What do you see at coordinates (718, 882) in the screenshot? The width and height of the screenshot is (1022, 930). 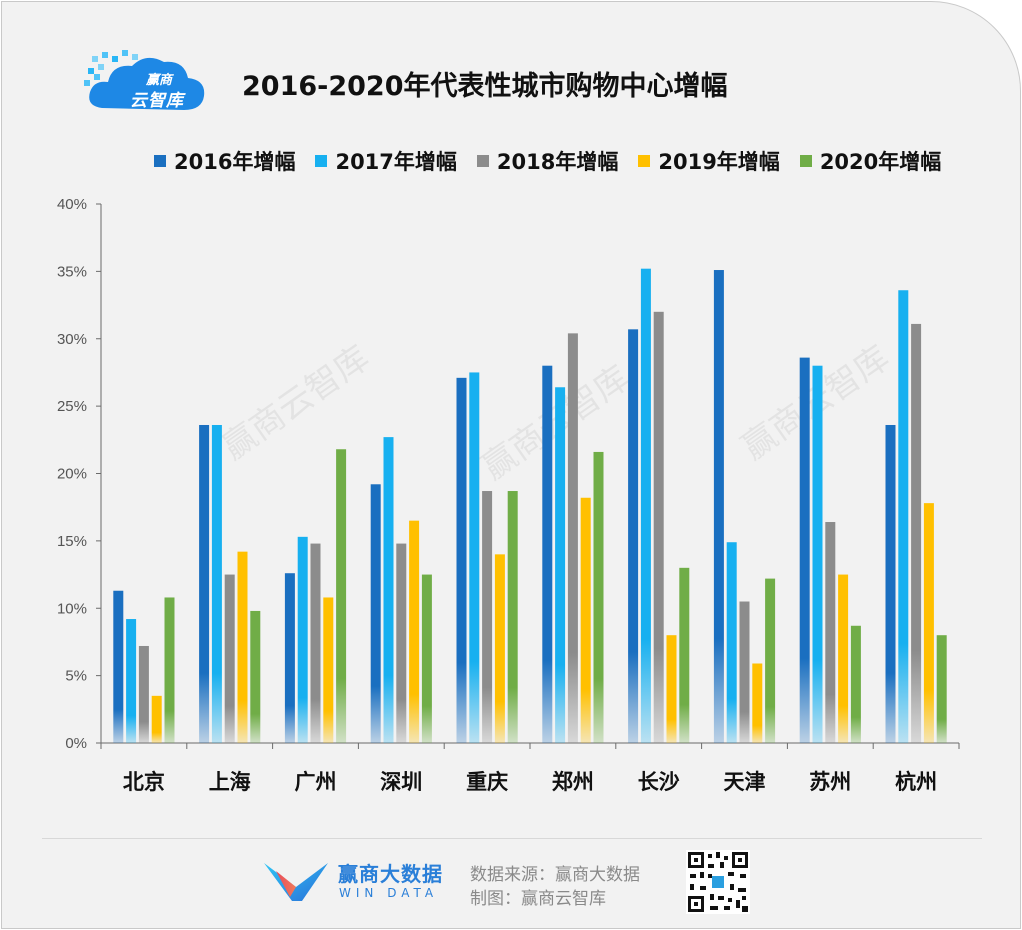 I see `qr-code-icon` at bounding box center [718, 882].